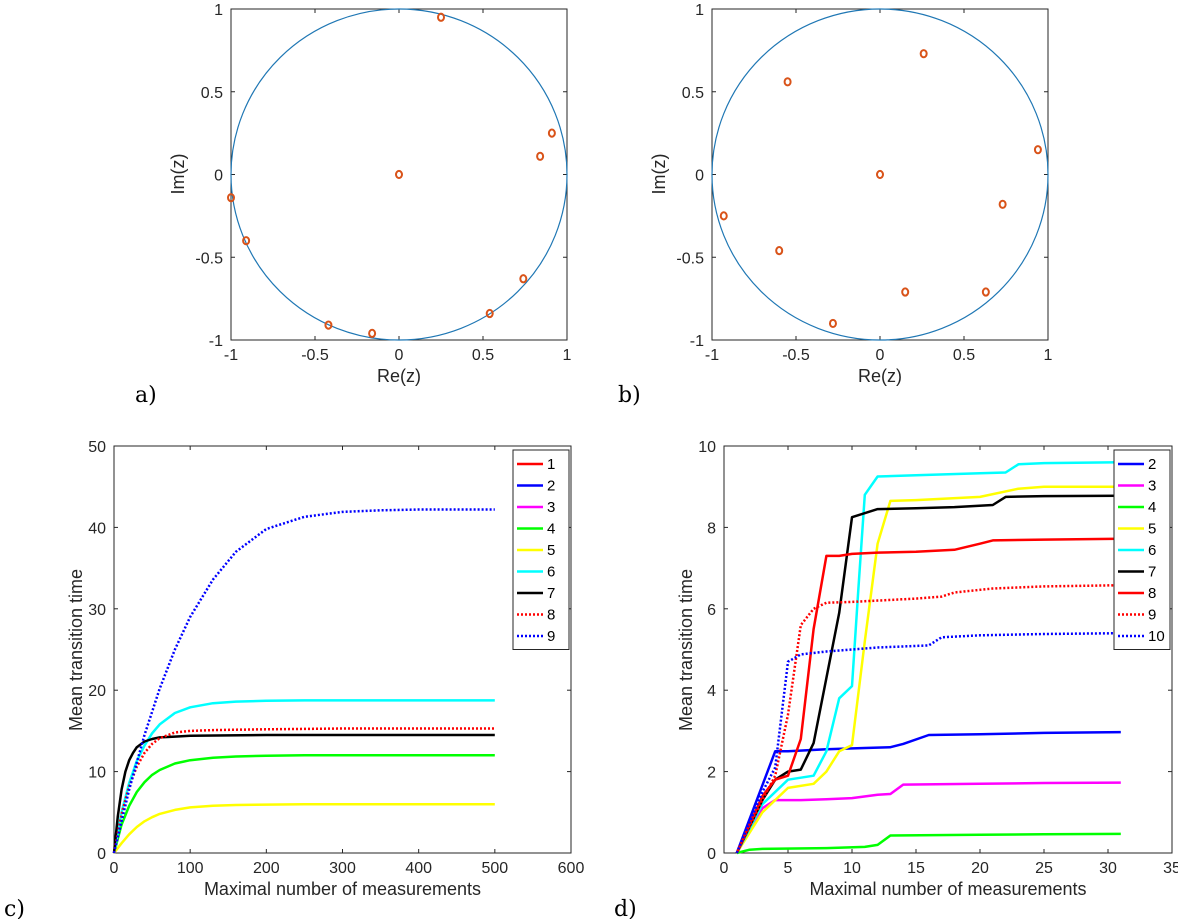 The height and width of the screenshot is (919, 1178). Describe the element at coordinates (218, 10) in the screenshot. I see `y-tick-label: 1` at that location.